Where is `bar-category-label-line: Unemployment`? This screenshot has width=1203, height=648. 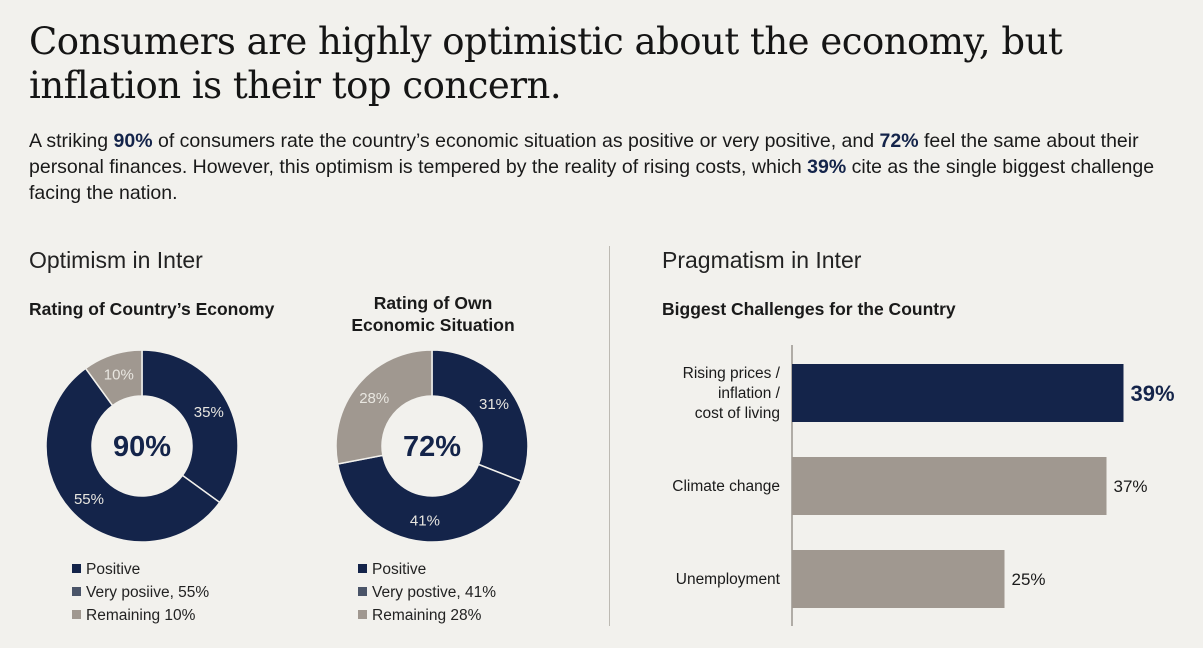 bar-category-label-line: Unemployment is located at coordinates (728, 579).